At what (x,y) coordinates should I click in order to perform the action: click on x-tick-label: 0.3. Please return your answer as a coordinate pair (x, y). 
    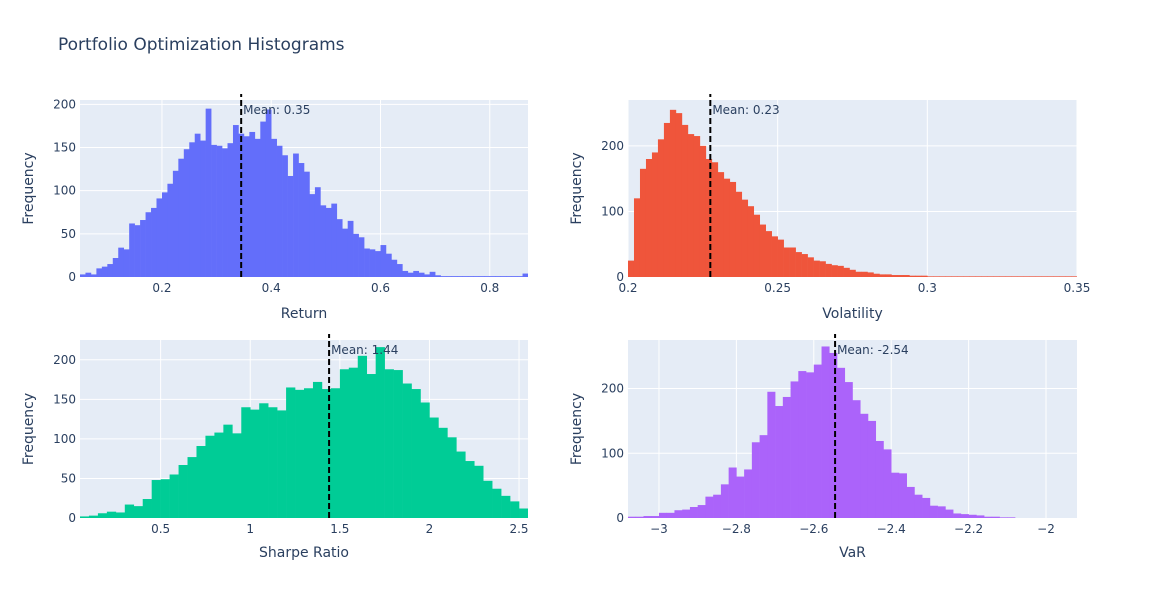
    Looking at the image, I should click on (927, 288).